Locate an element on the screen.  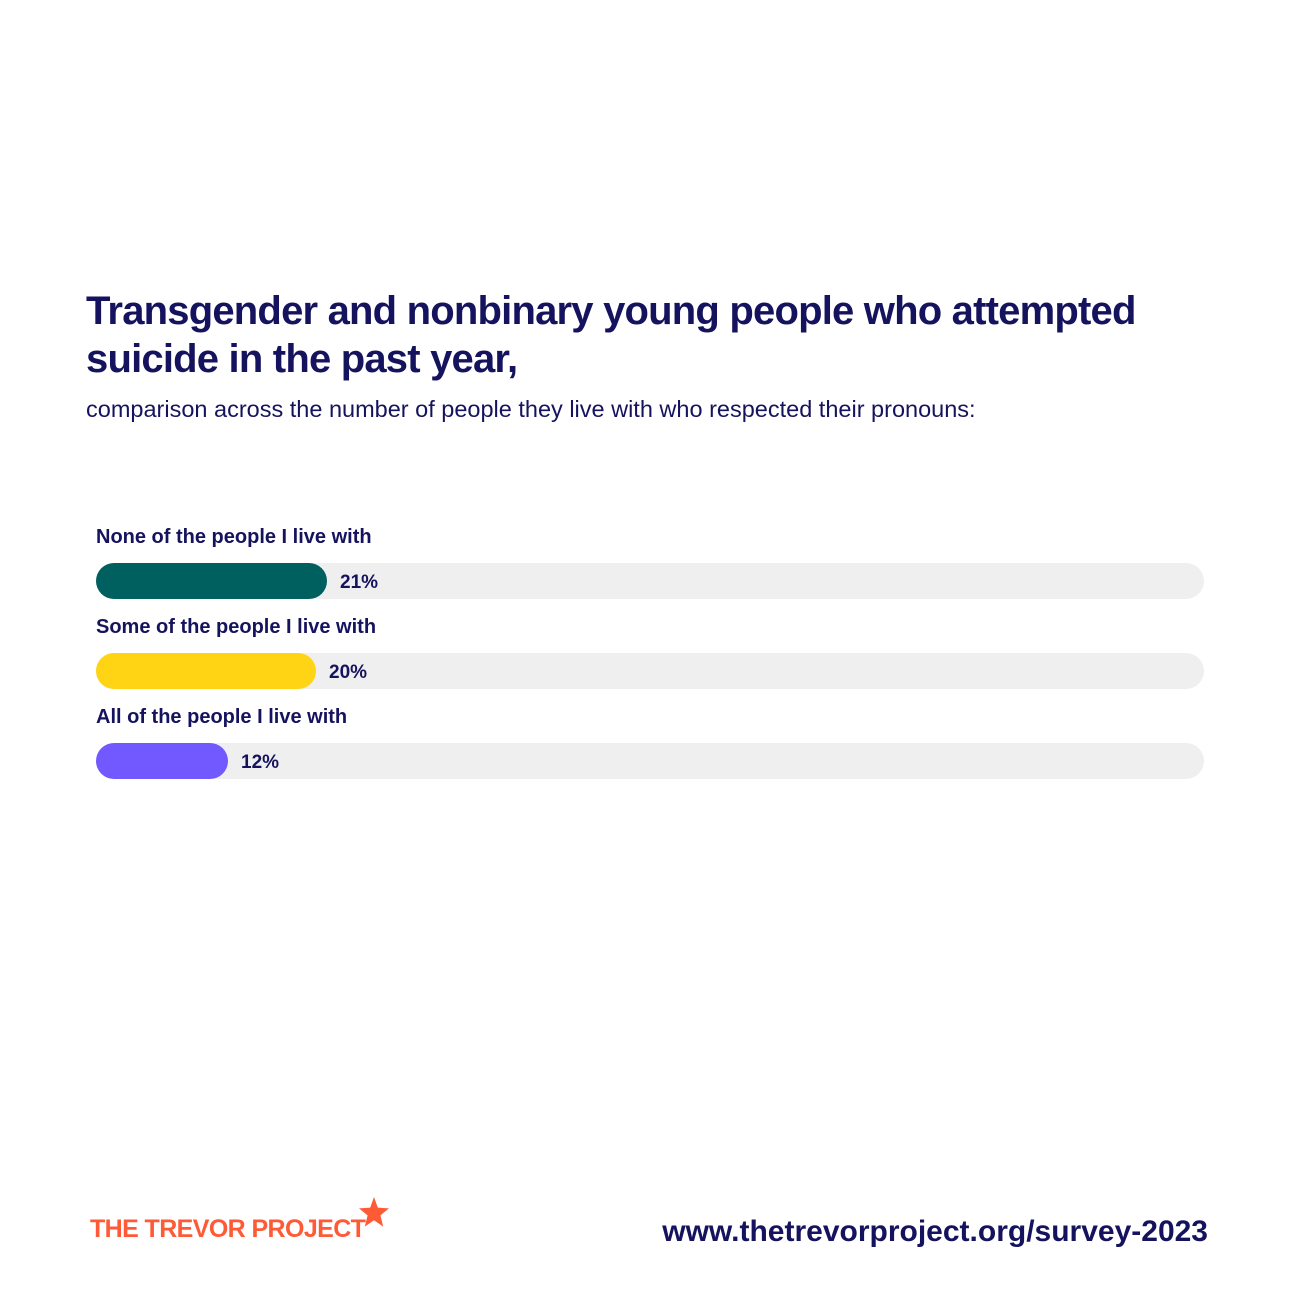
category-label: None of the people I live with is located at coordinates (234, 537).